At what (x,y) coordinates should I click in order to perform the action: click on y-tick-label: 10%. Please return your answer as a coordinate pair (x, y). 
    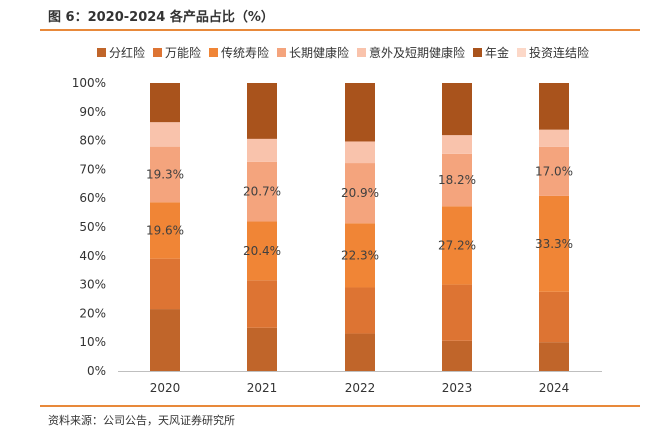
    Looking at the image, I should click on (92, 342).